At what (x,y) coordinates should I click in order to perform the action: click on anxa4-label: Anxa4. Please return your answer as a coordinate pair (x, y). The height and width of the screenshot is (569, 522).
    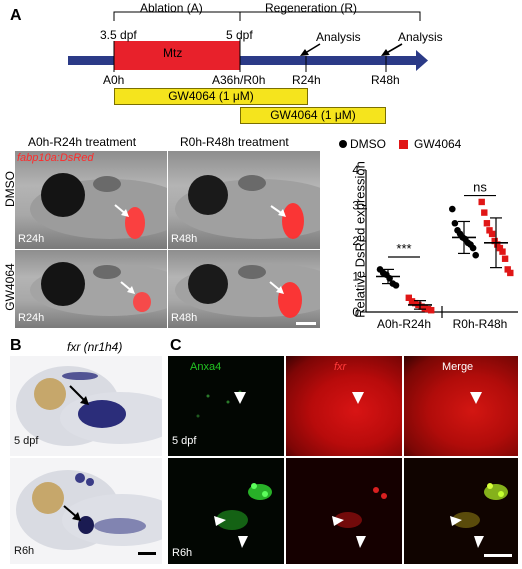
    Looking at the image, I should click on (206, 367).